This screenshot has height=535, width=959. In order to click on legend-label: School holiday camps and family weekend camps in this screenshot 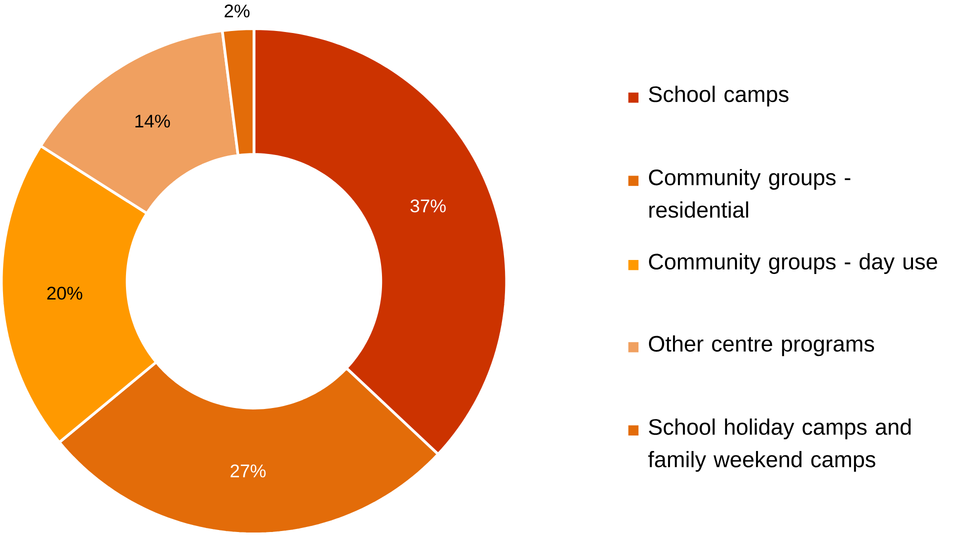, I will do `click(779, 445)`.